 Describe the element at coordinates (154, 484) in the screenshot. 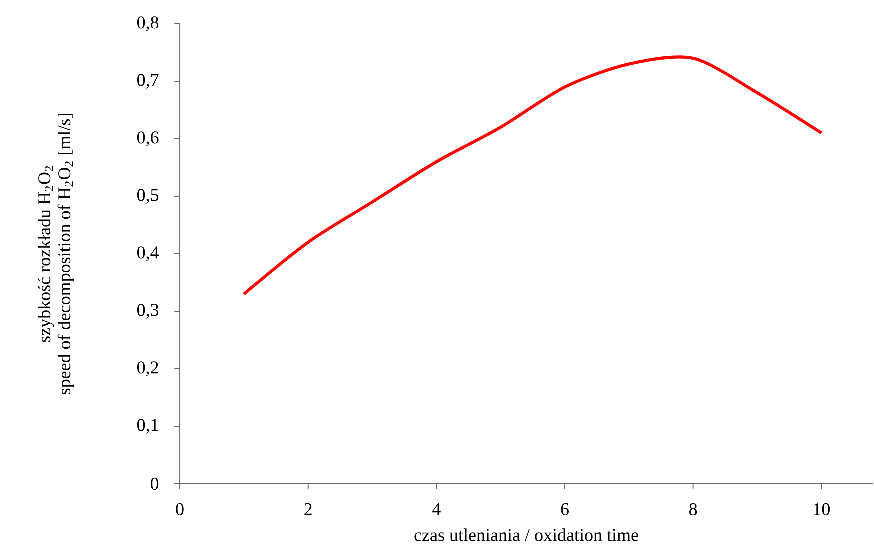

I see `y-tick-label: 0` at that location.